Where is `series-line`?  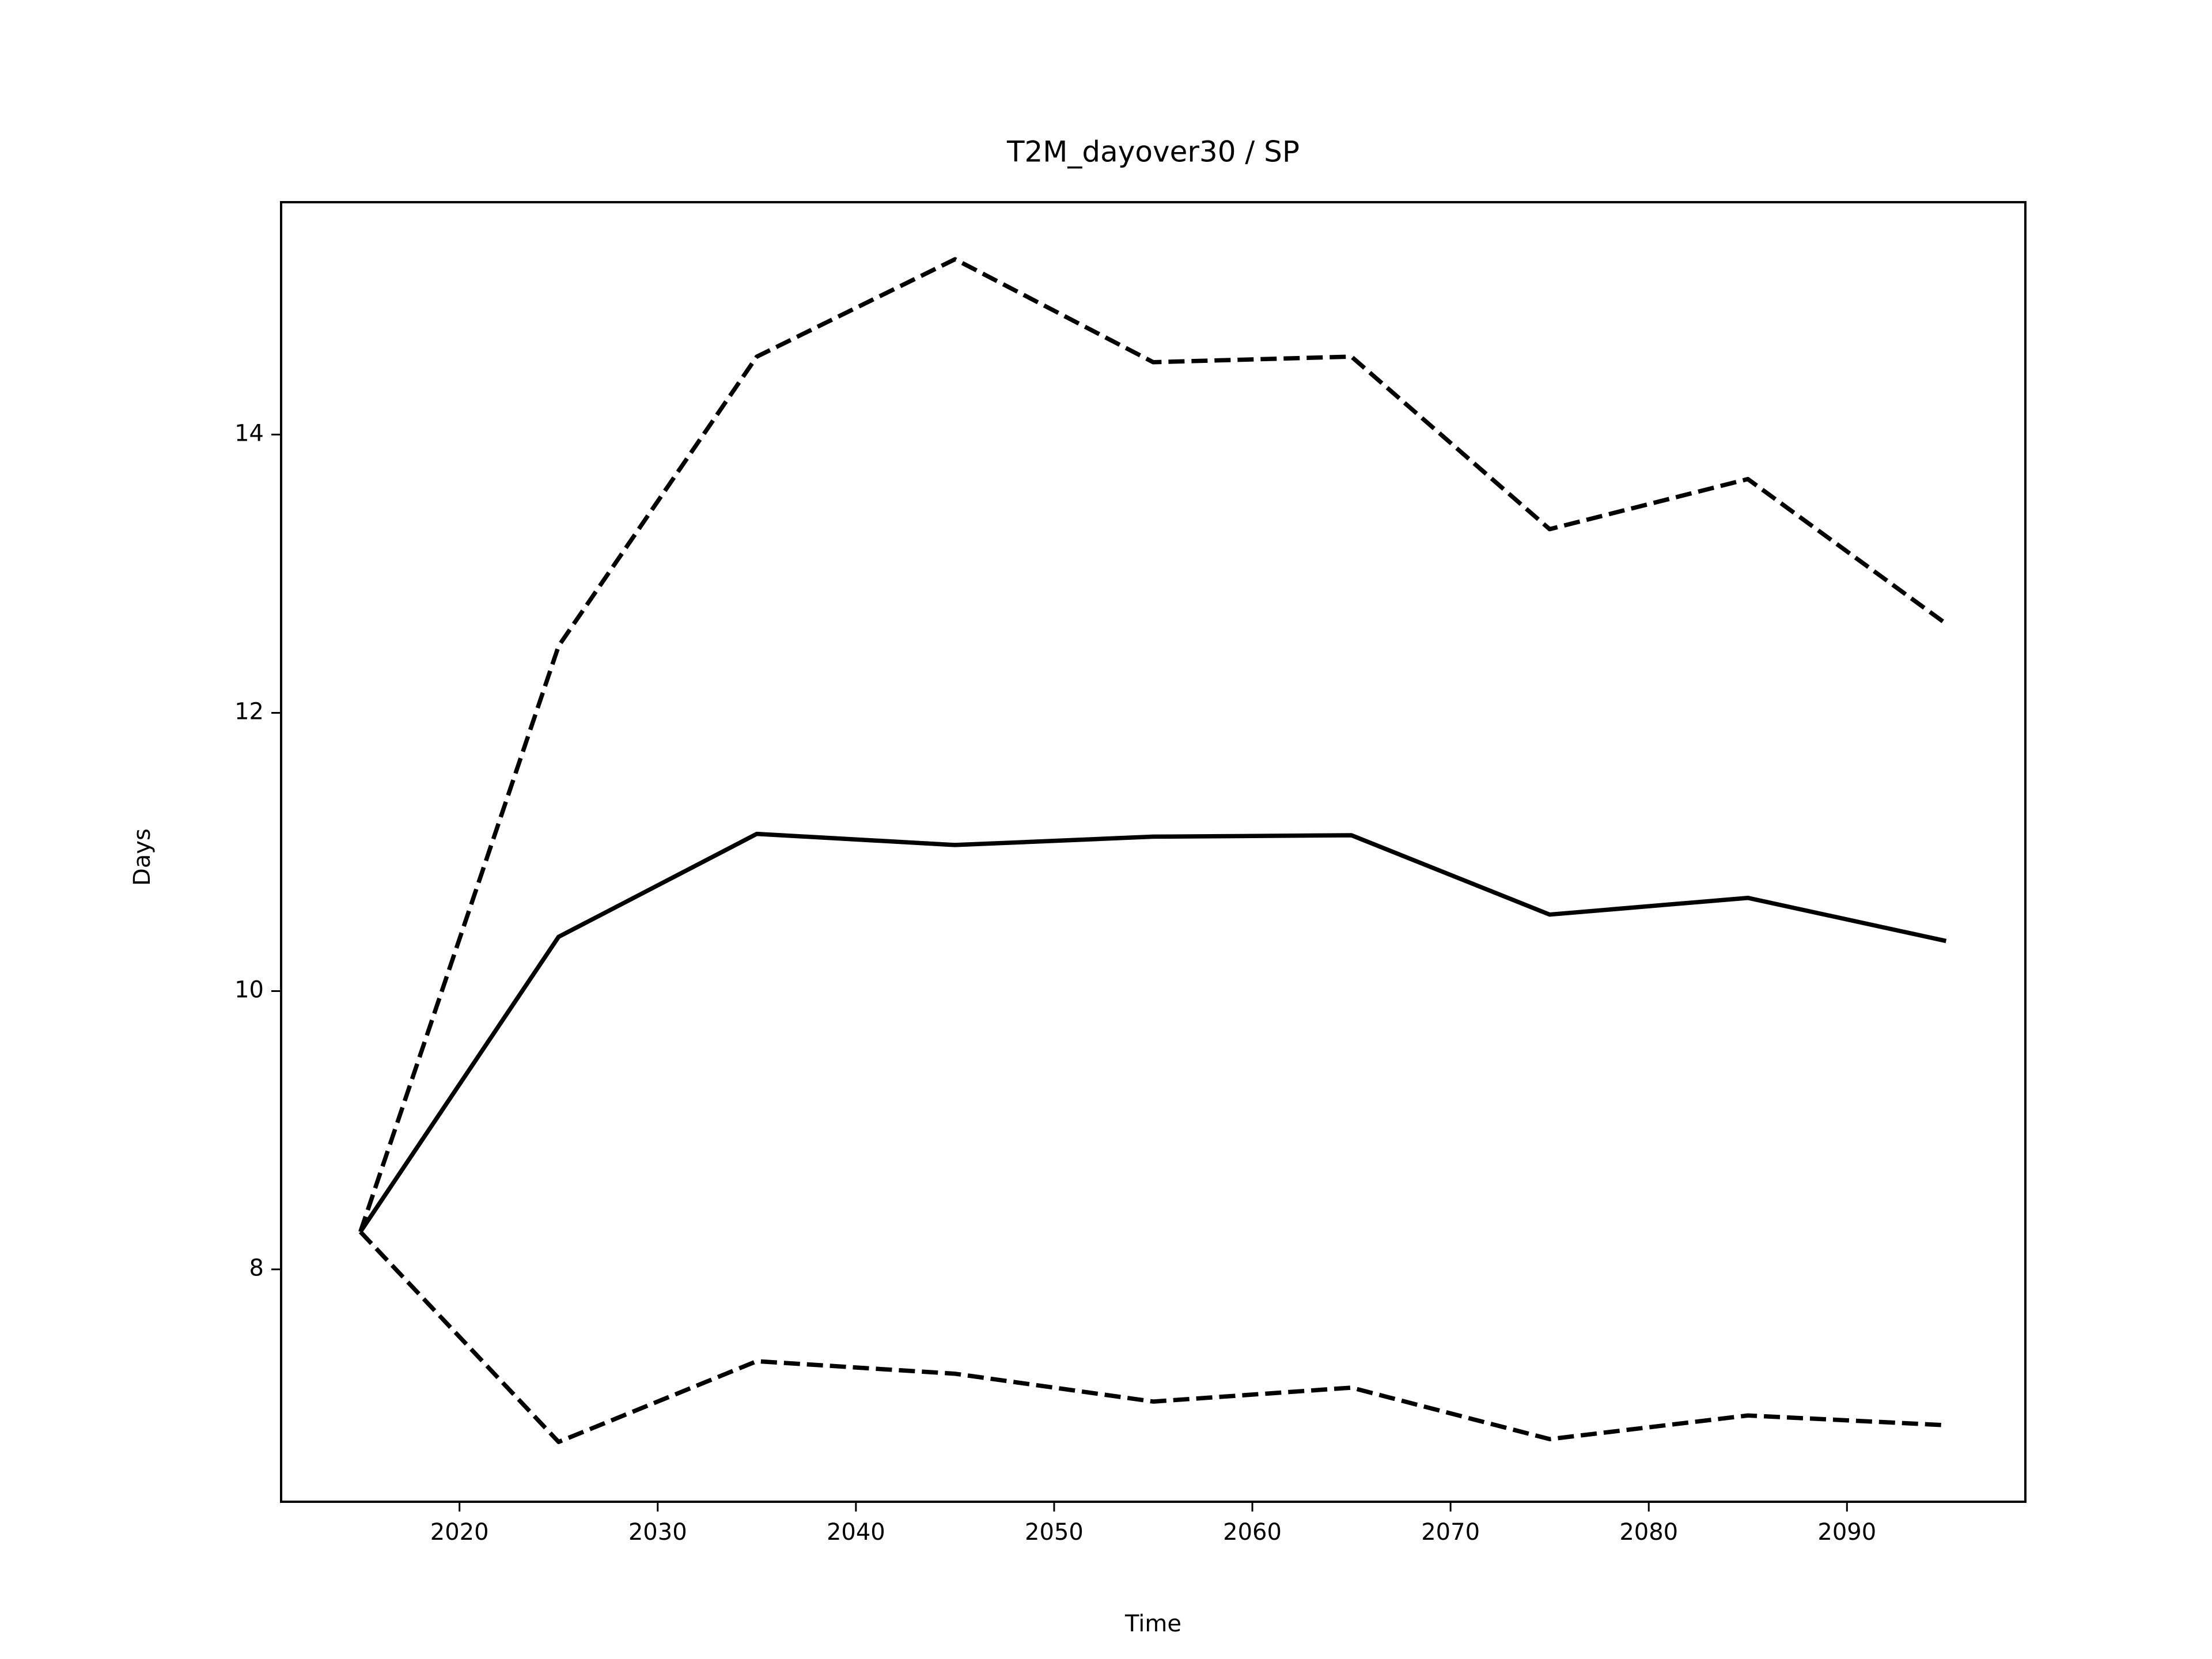
series-line is located at coordinates (1152, 1337).